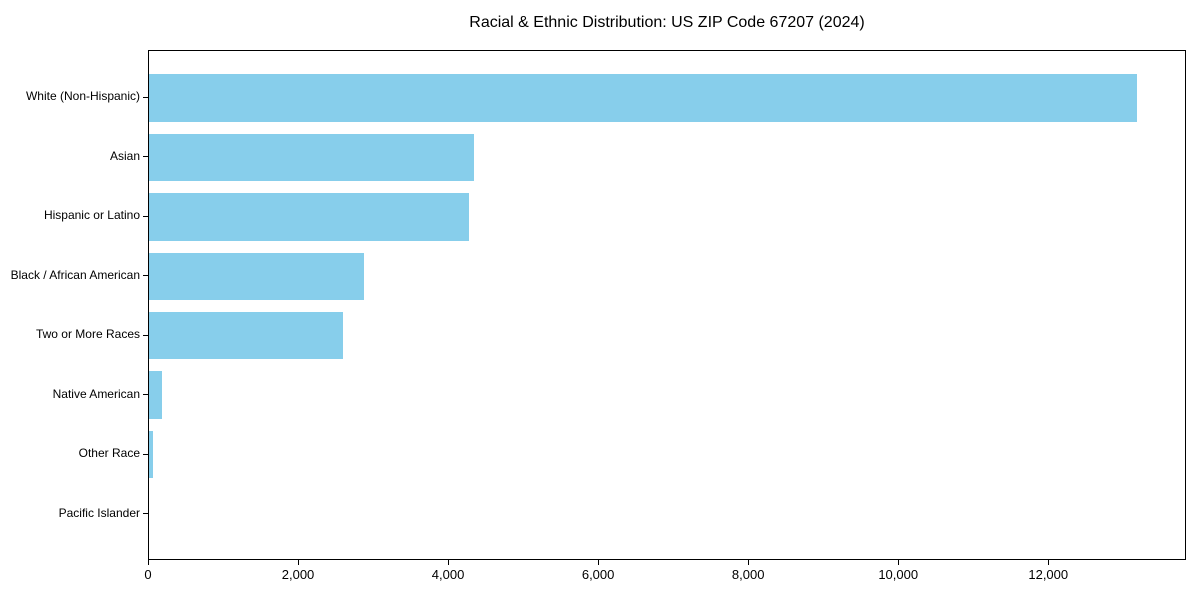 The width and height of the screenshot is (1200, 600). Describe the element at coordinates (246, 335) in the screenshot. I see `bar-two-or-more-races` at that location.